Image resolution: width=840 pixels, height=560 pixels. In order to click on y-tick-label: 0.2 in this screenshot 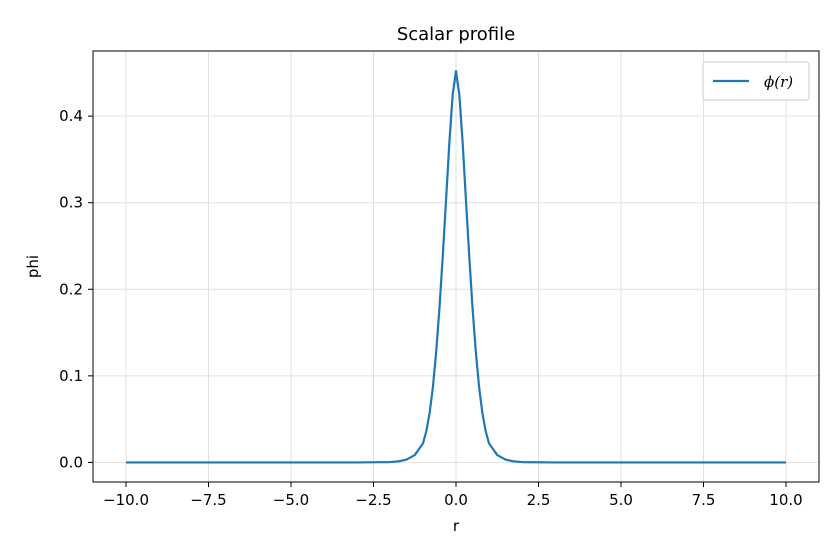, I will do `click(71, 289)`.